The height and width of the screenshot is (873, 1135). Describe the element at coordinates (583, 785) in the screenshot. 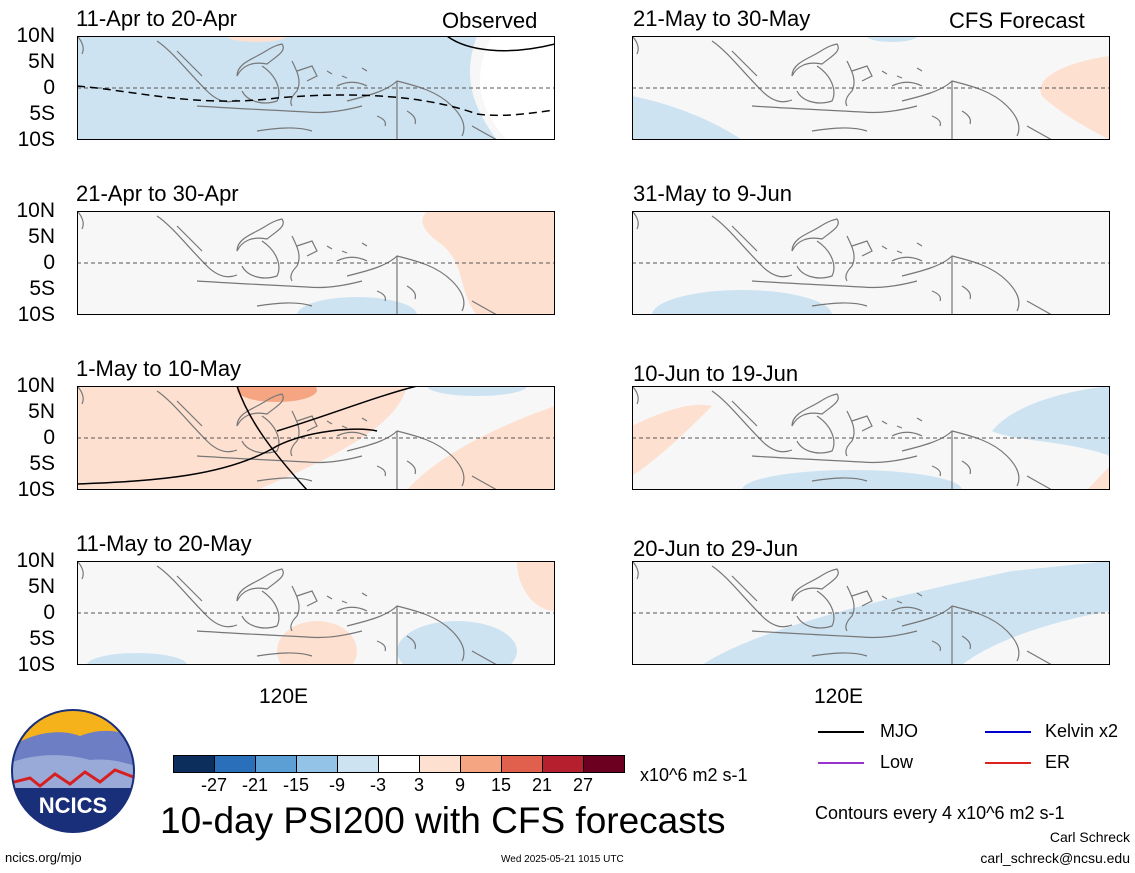

I see `colorbar-tick-label: 27` at that location.